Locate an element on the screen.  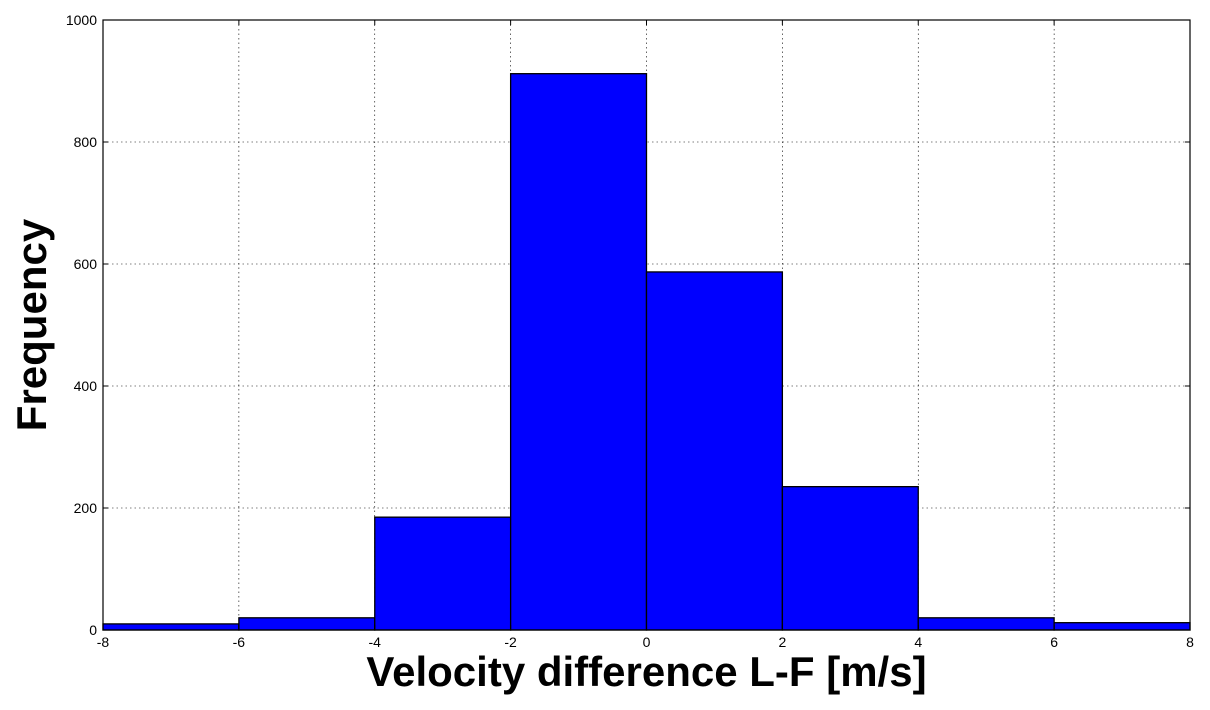
y-tick-label: 600 is located at coordinates (86, 264).